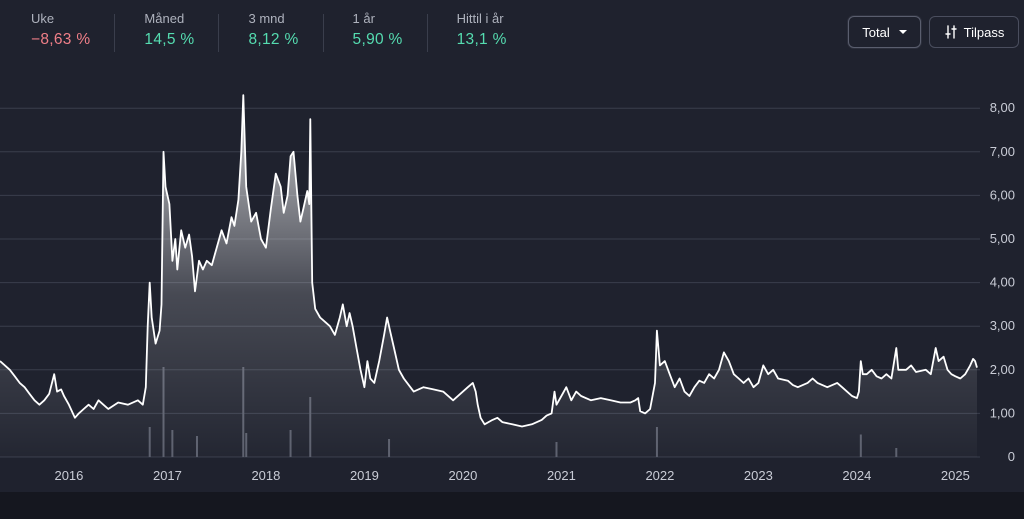 This screenshot has height=519, width=1024. Describe the element at coordinates (1002, 194) in the screenshot. I see `y-tick-label: 6,00` at that location.